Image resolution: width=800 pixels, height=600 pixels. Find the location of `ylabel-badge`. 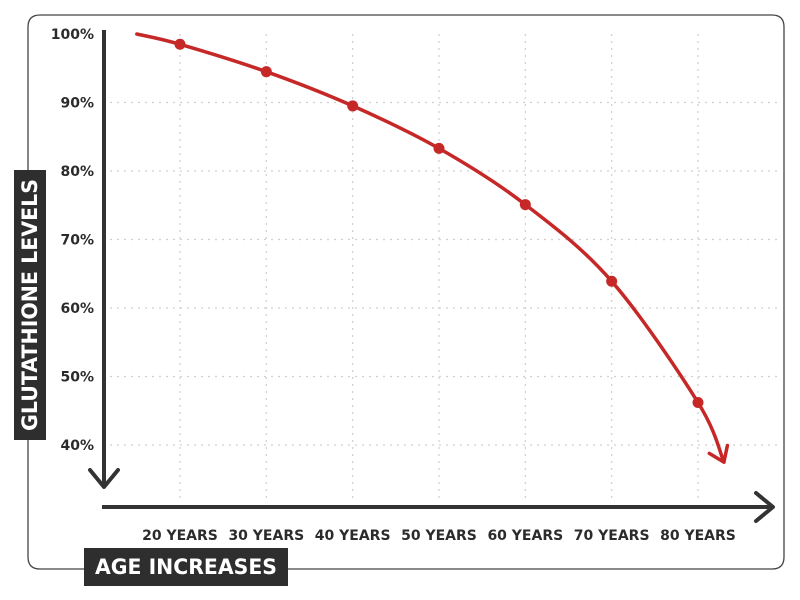

ylabel-badge is located at coordinates (30, 305).